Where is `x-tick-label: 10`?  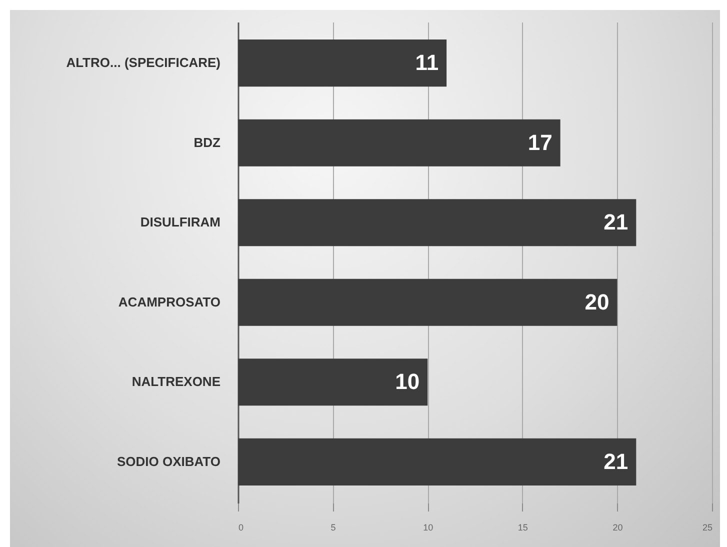
x-tick-label: 10 is located at coordinates (428, 527).